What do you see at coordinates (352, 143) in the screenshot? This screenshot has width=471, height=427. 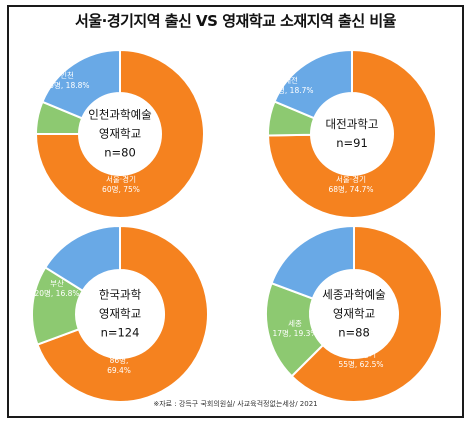 I see `center-label: n=91` at bounding box center [352, 143].